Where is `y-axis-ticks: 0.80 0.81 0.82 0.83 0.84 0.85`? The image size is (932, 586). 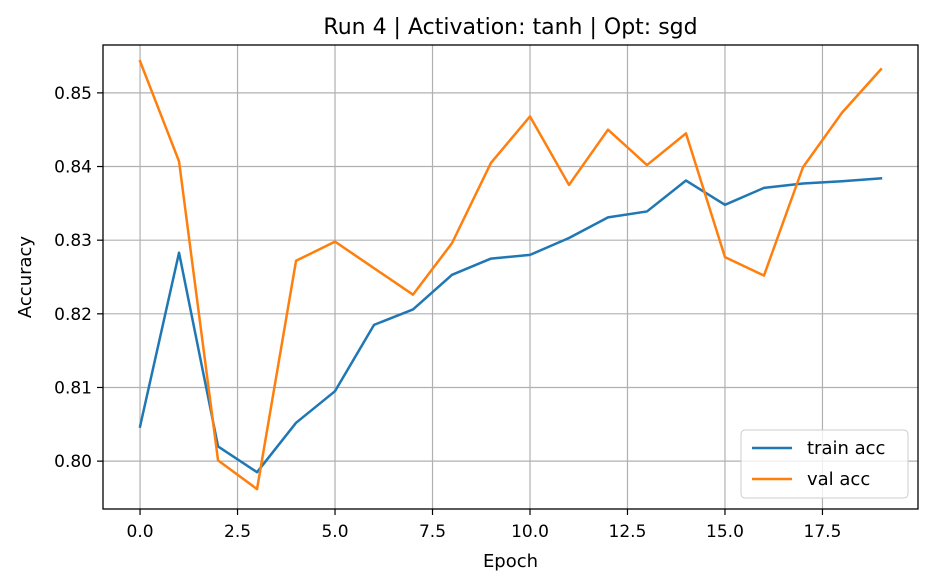
y-axis-ticks: 0.80 0.81 0.82 0.83 0.84 0.85 is located at coordinates (78, 278).